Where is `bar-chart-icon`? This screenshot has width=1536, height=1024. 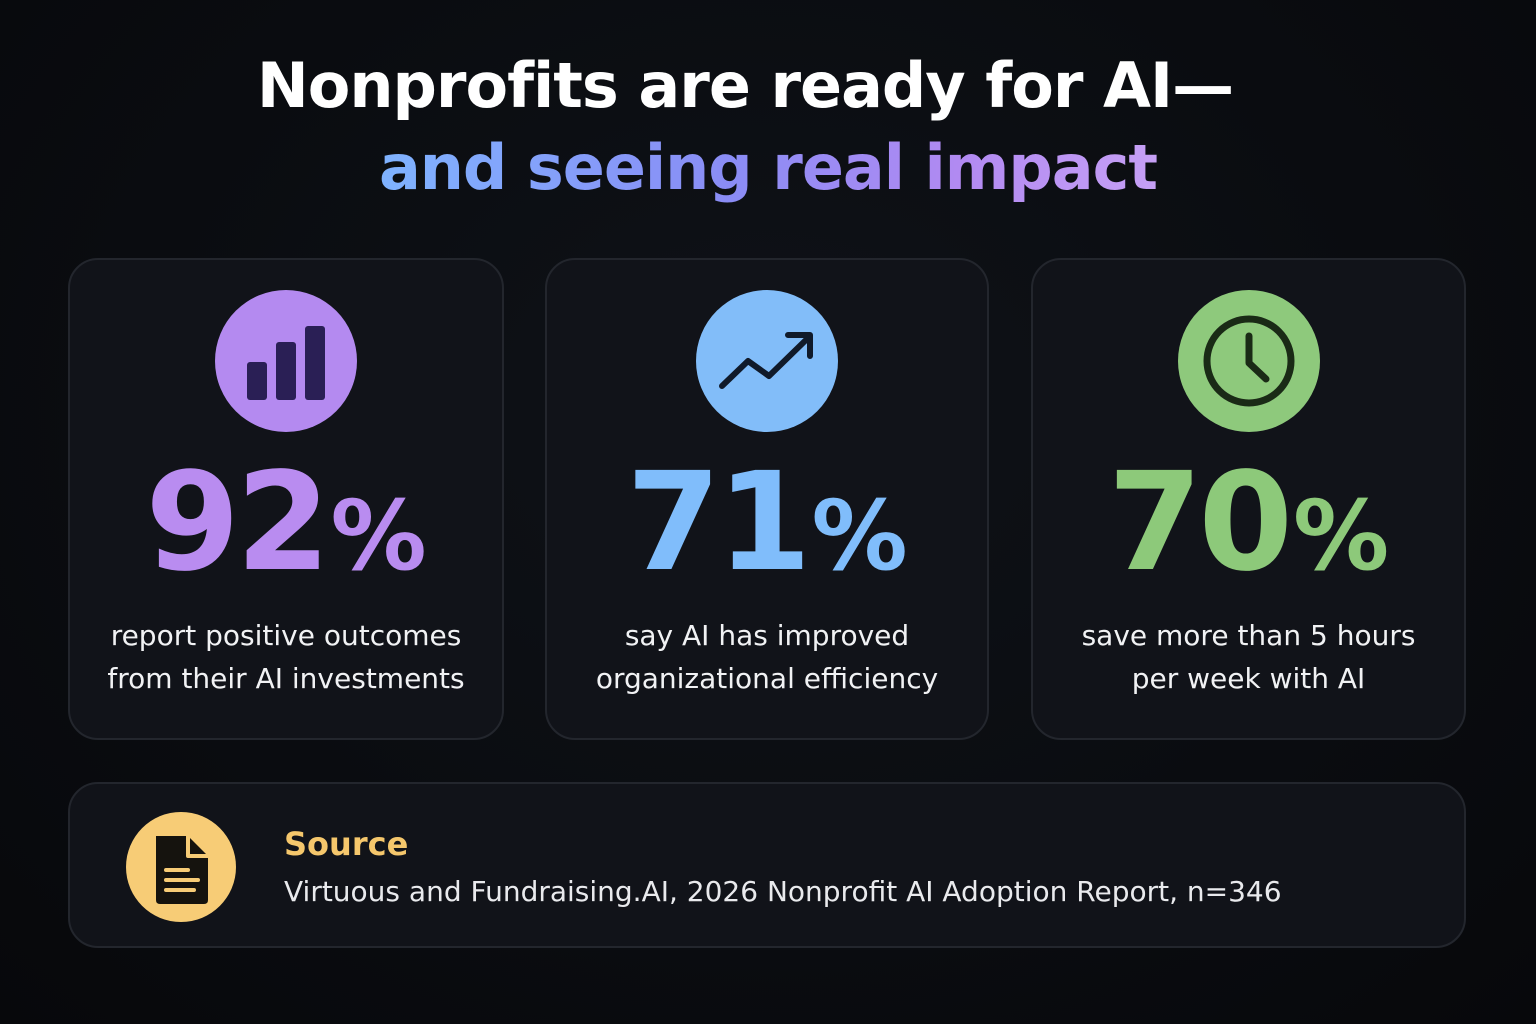
bar-chart-icon is located at coordinates (286, 361).